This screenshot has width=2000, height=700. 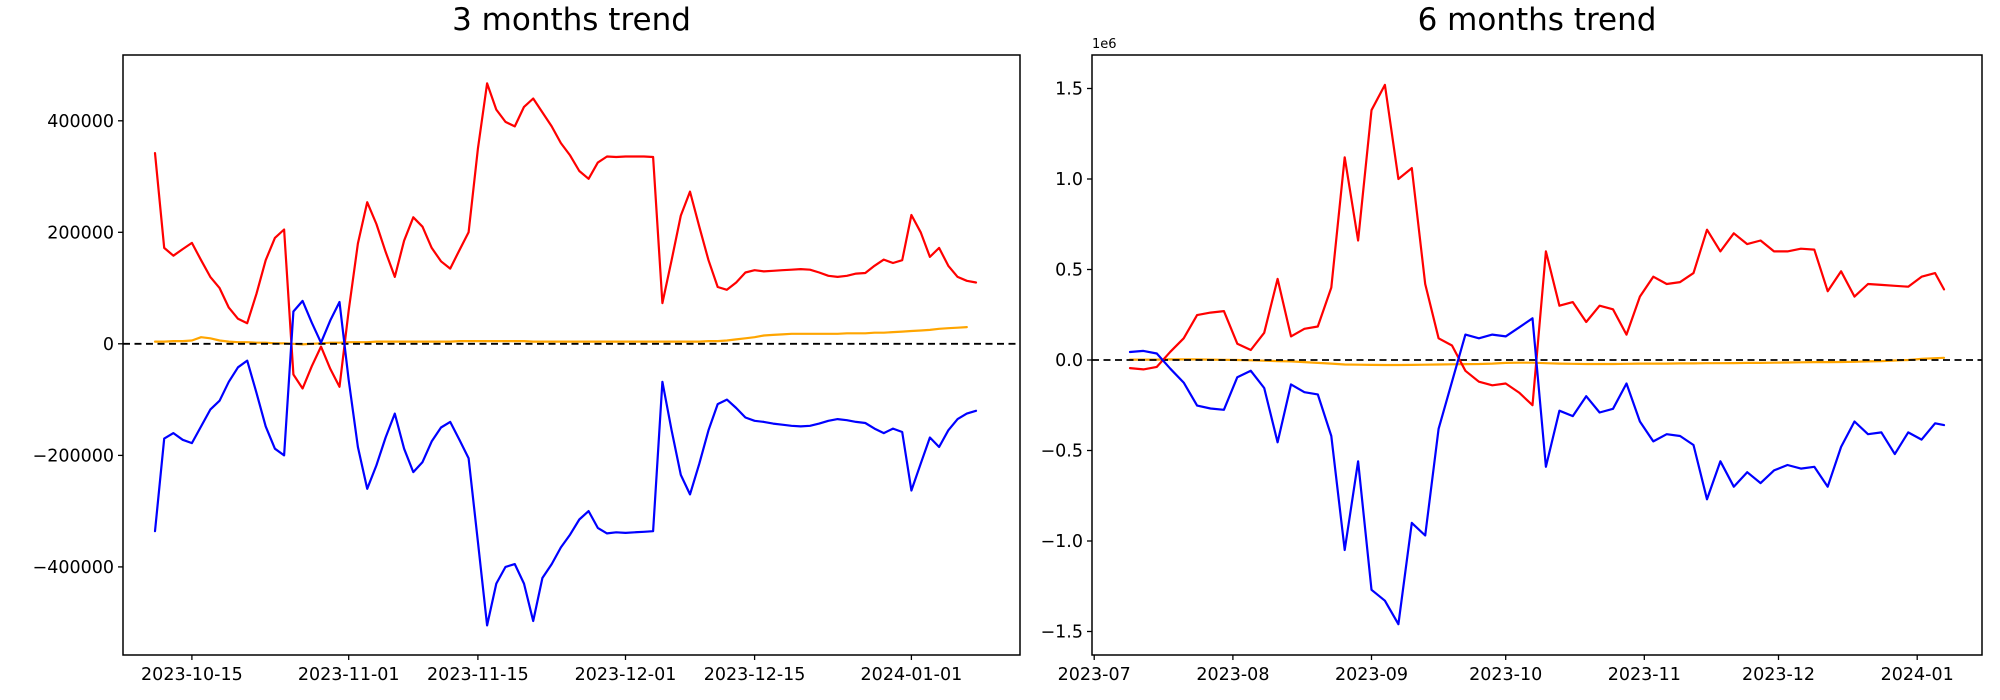 What do you see at coordinates (1104, 44) in the screenshot?
I see `y-axis-offset-label: 1e6` at bounding box center [1104, 44].